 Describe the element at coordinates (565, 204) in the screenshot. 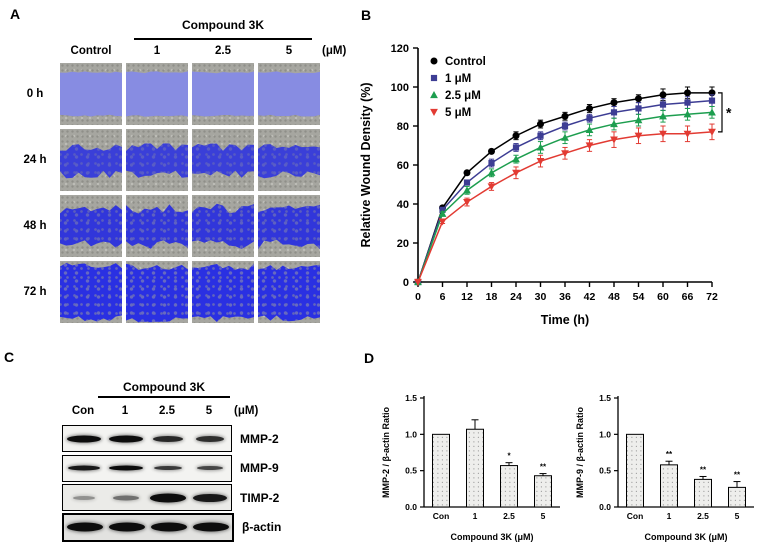

I see `series-5M` at that location.